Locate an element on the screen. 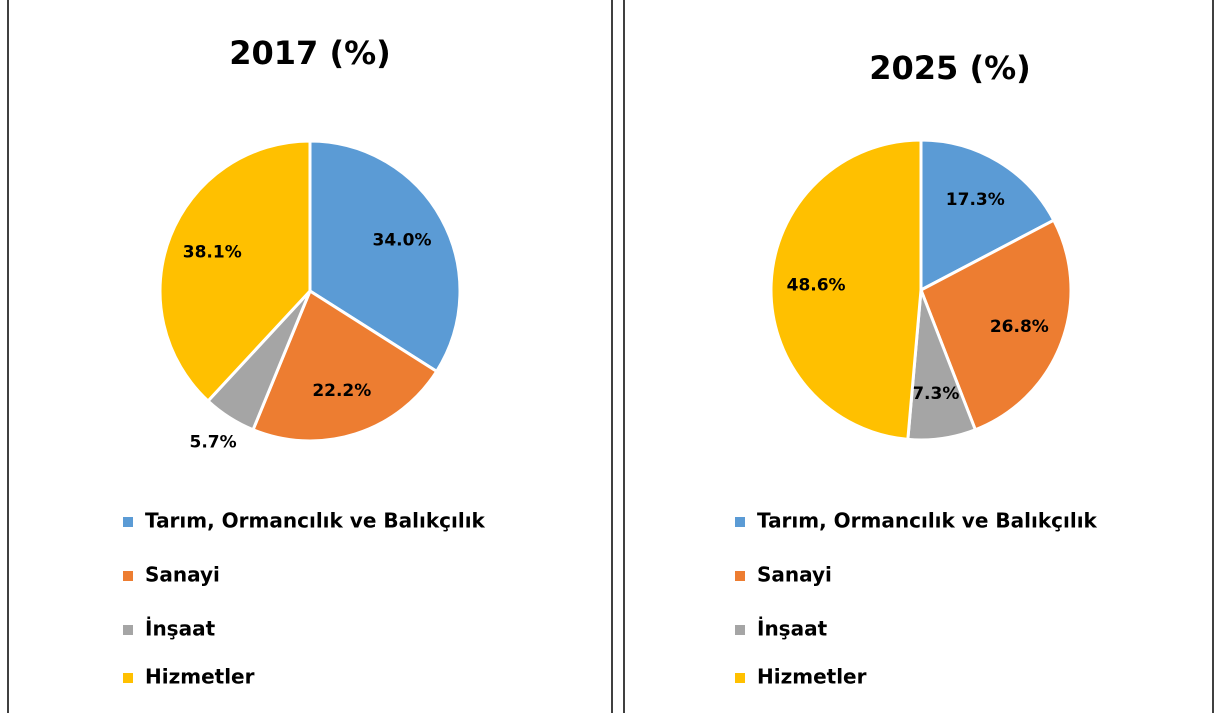 This screenshot has height=713, width=1218. chart-title: 2017 (%) is located at coordinates (310, 53).